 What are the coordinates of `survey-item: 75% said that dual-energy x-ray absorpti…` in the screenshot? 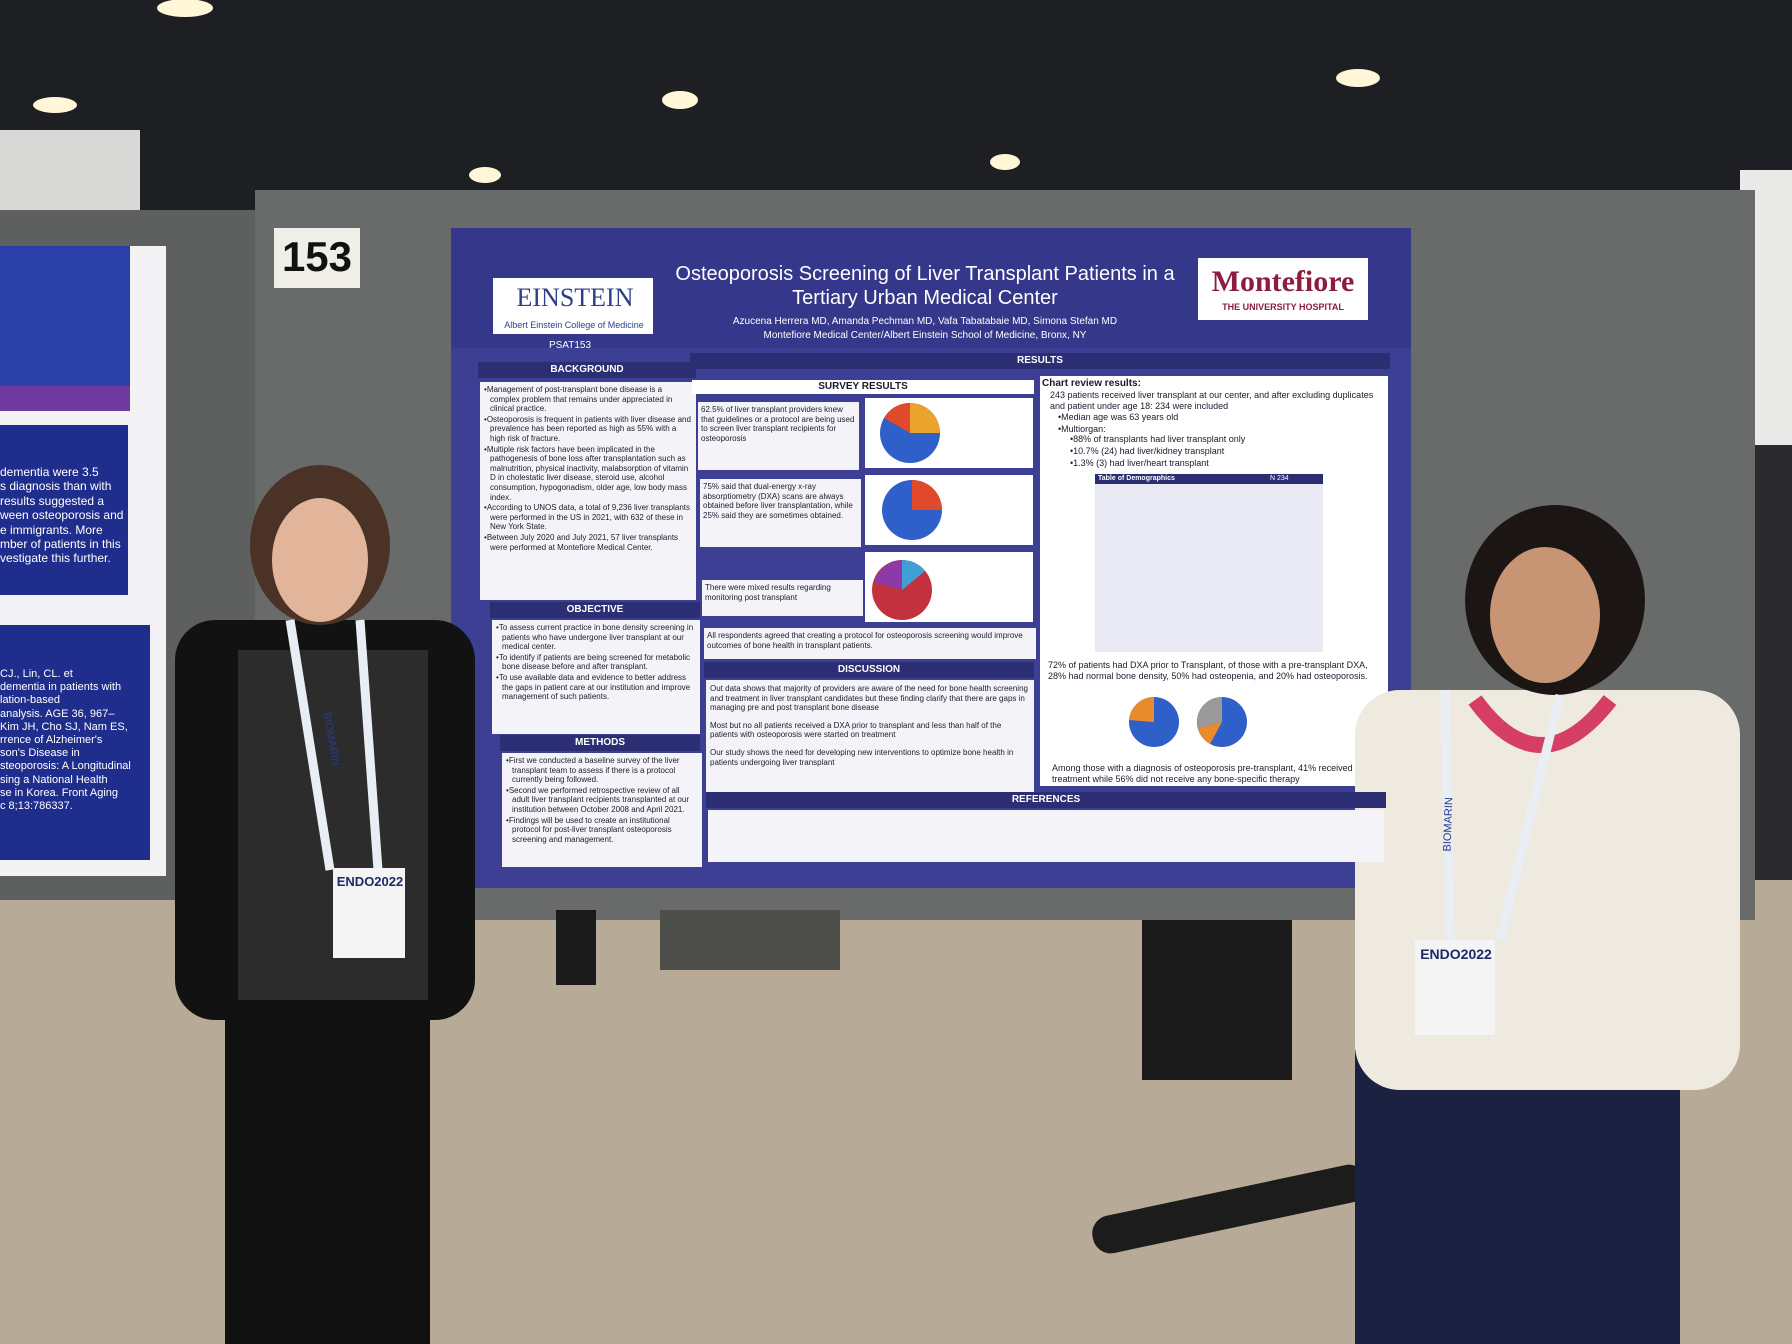 It's located at (780, 513).